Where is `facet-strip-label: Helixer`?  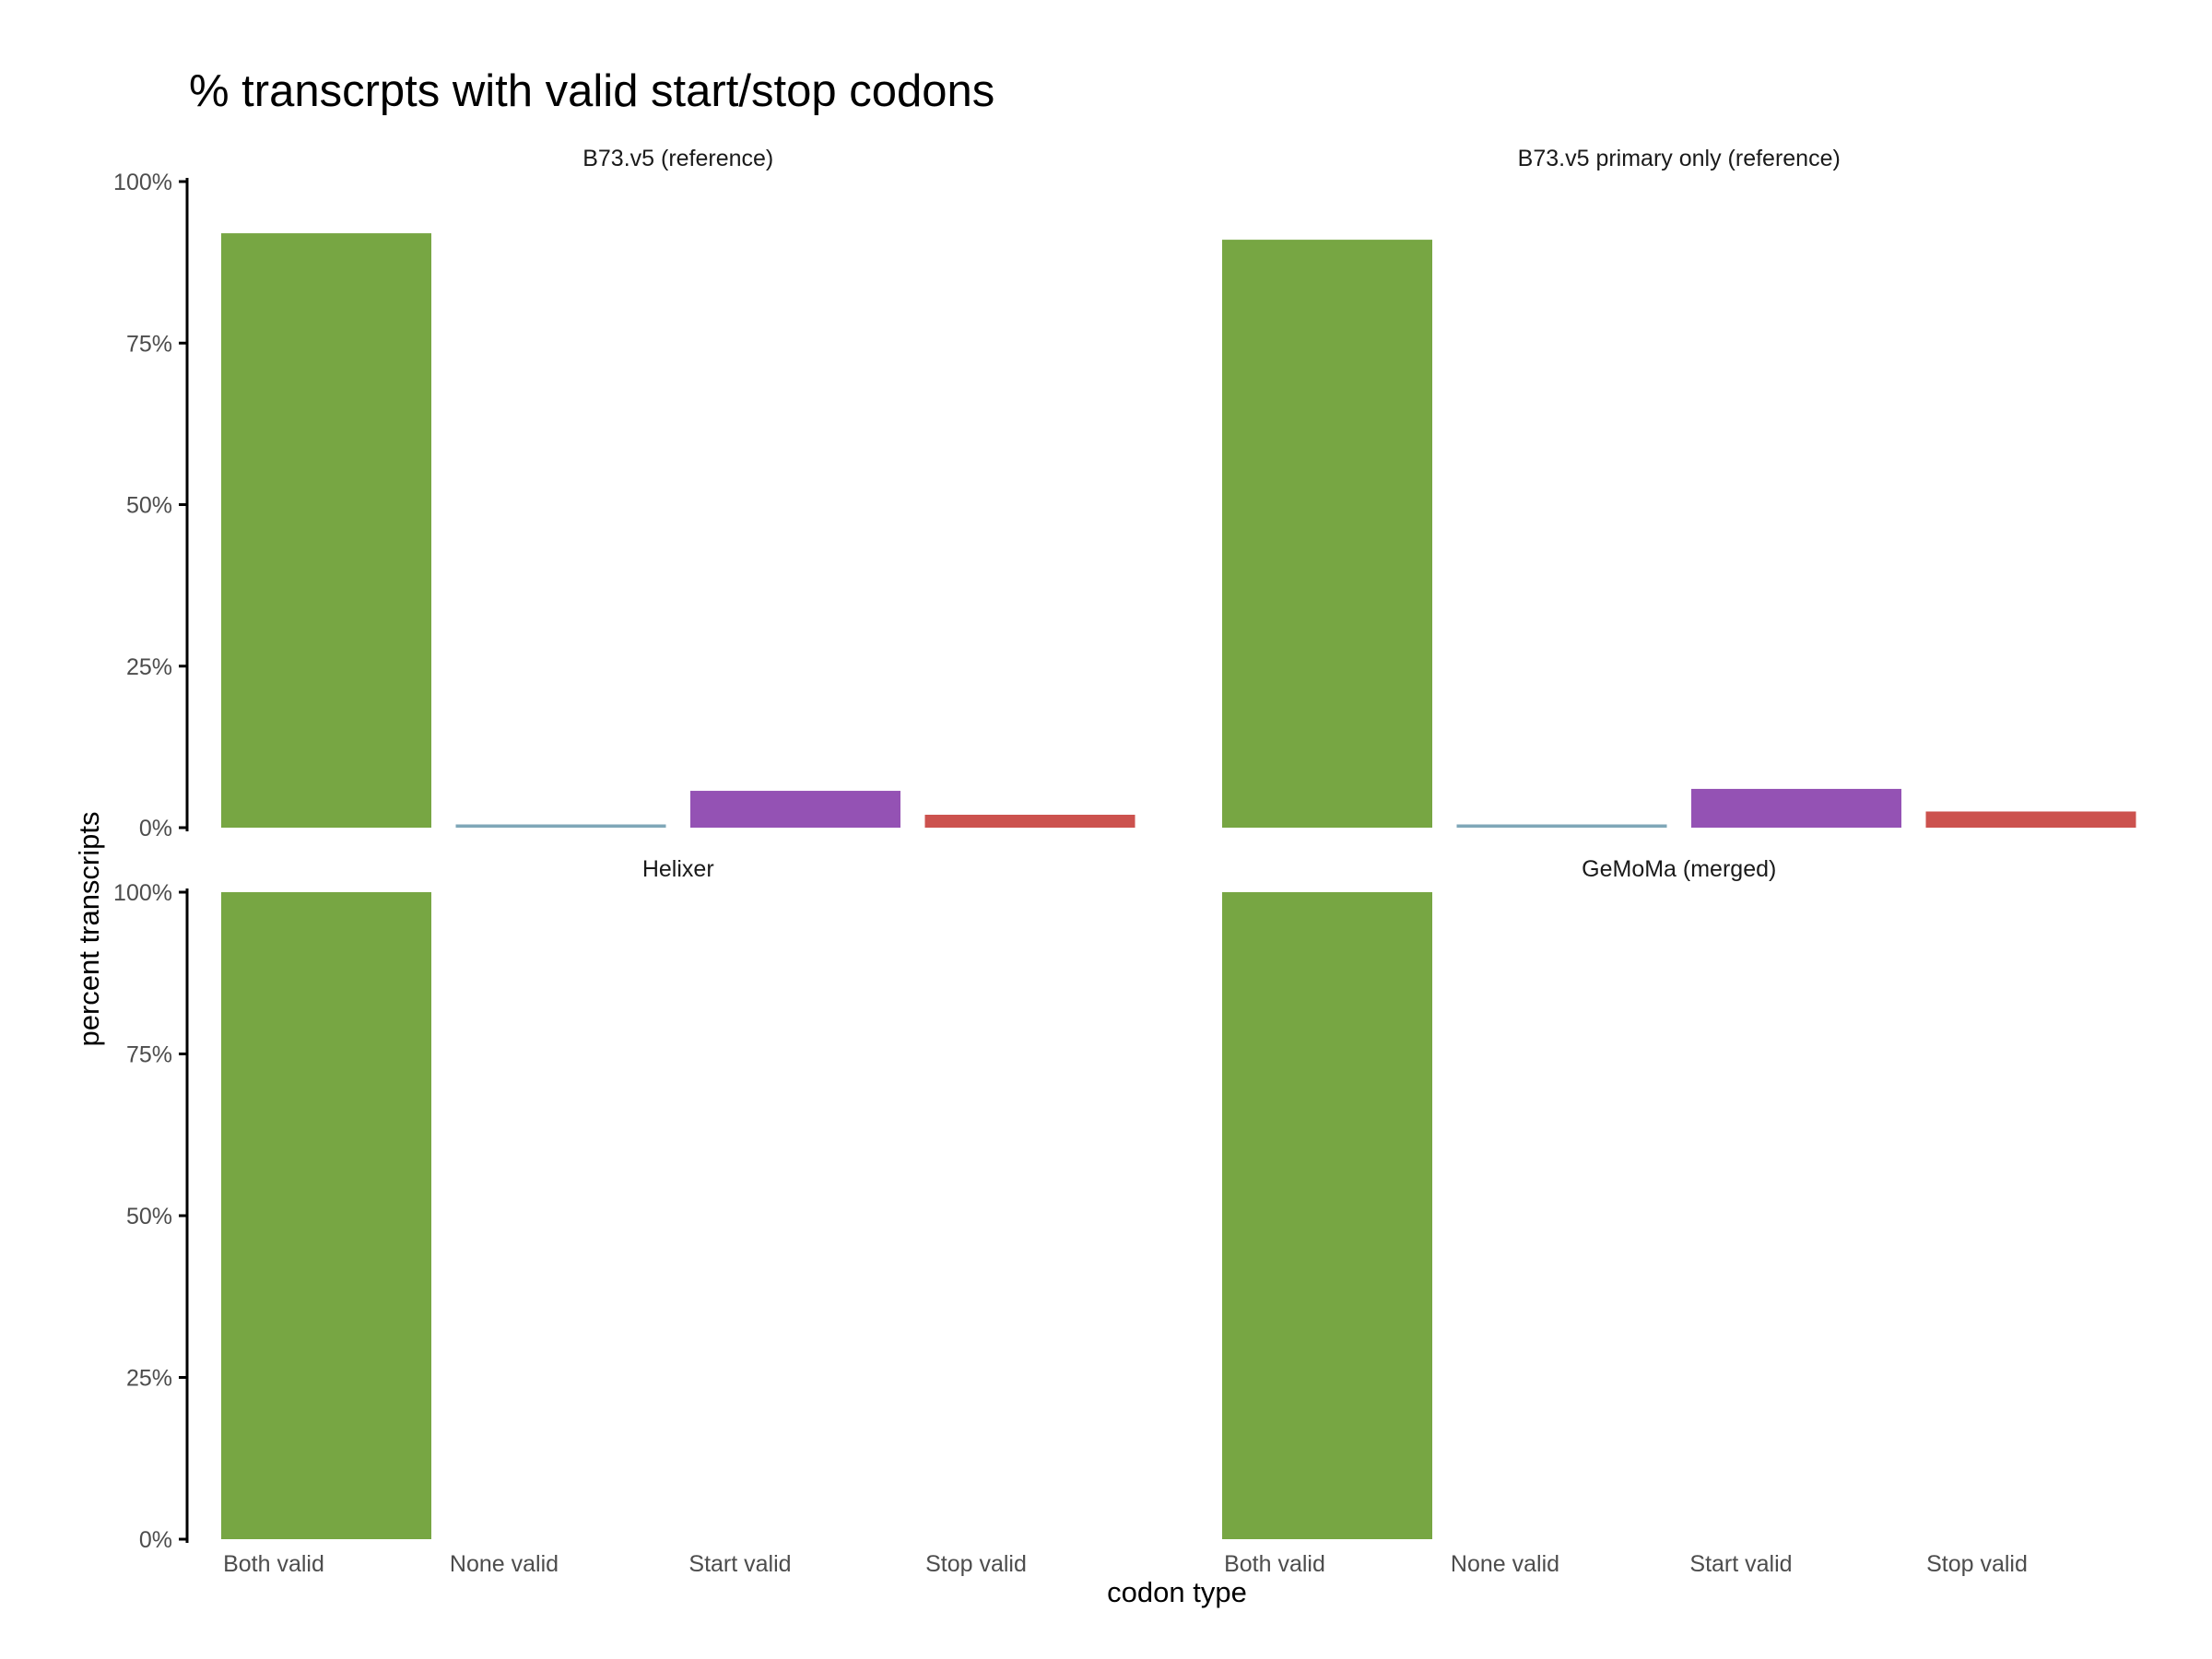 facet-strip-label: Helixer is located at coordinates (678, 869).